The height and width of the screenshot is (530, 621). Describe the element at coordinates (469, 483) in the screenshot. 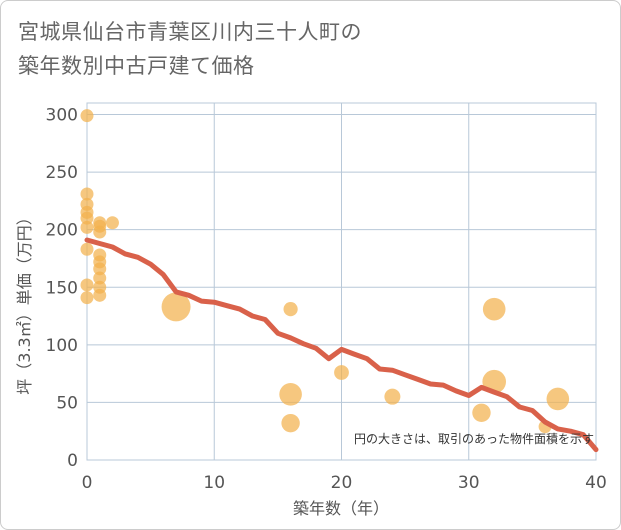

I see `x-tick-label: 30` at that location.